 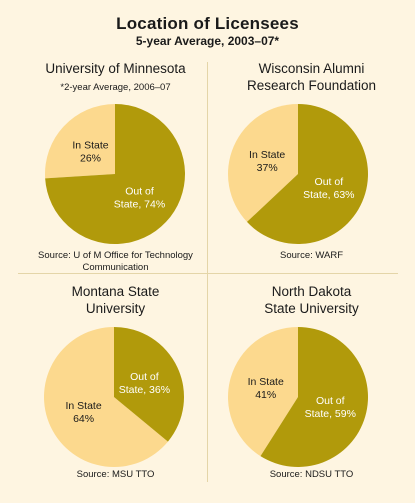 I want to click on panel-source: Source: MSU TTO, so click(x=115, y=475).